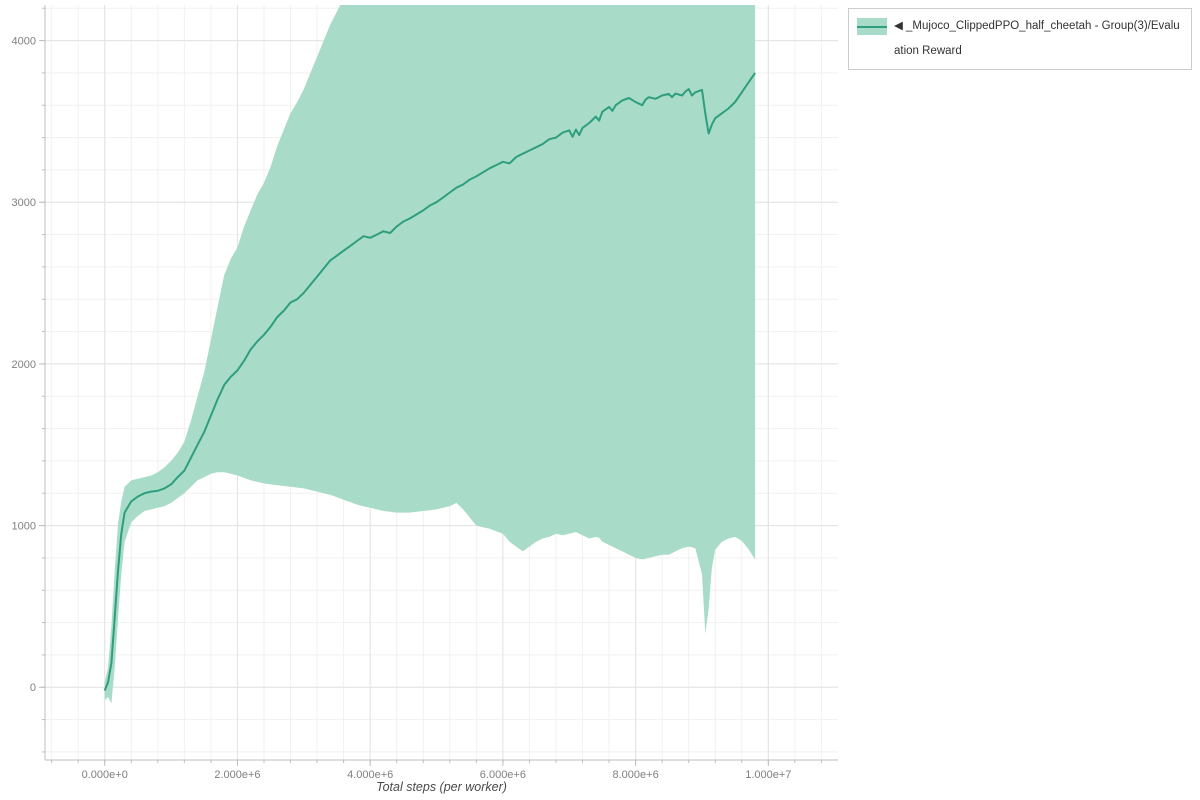  I want to click on y-tick-label: 1000, so click(24, 526).